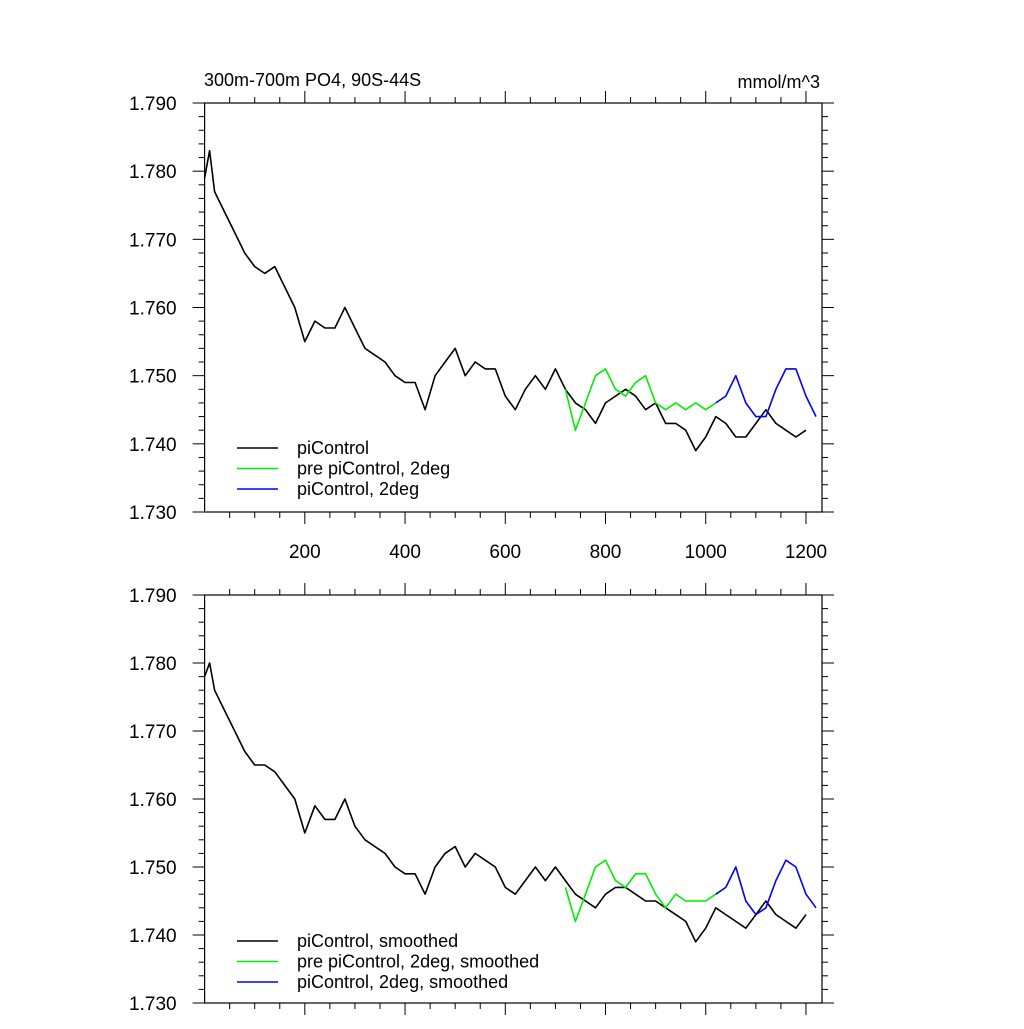  What do you see at coordinates (358, 489) in the screenshot?
I see `legend-label: piControl, 2deg` at bounding box center [358, 489].